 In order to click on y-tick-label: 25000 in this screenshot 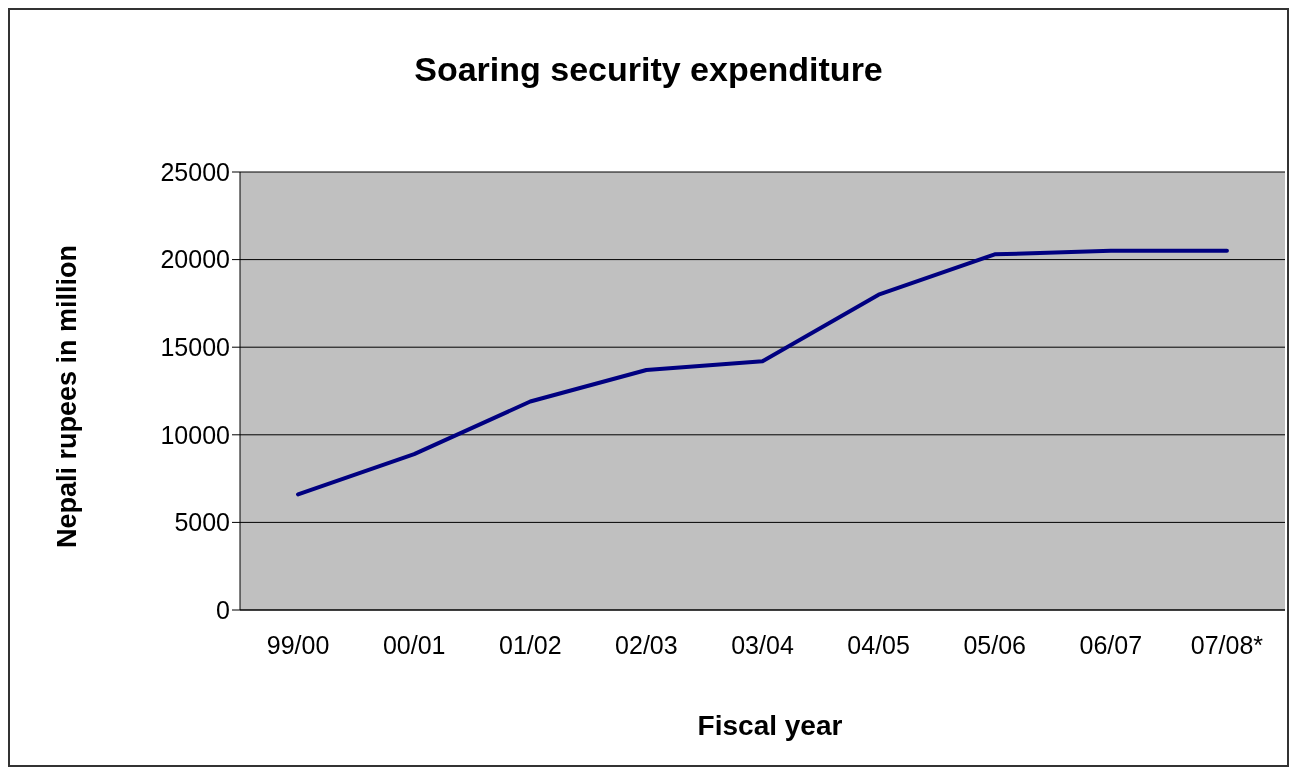, I will do `click(195, 171)`.